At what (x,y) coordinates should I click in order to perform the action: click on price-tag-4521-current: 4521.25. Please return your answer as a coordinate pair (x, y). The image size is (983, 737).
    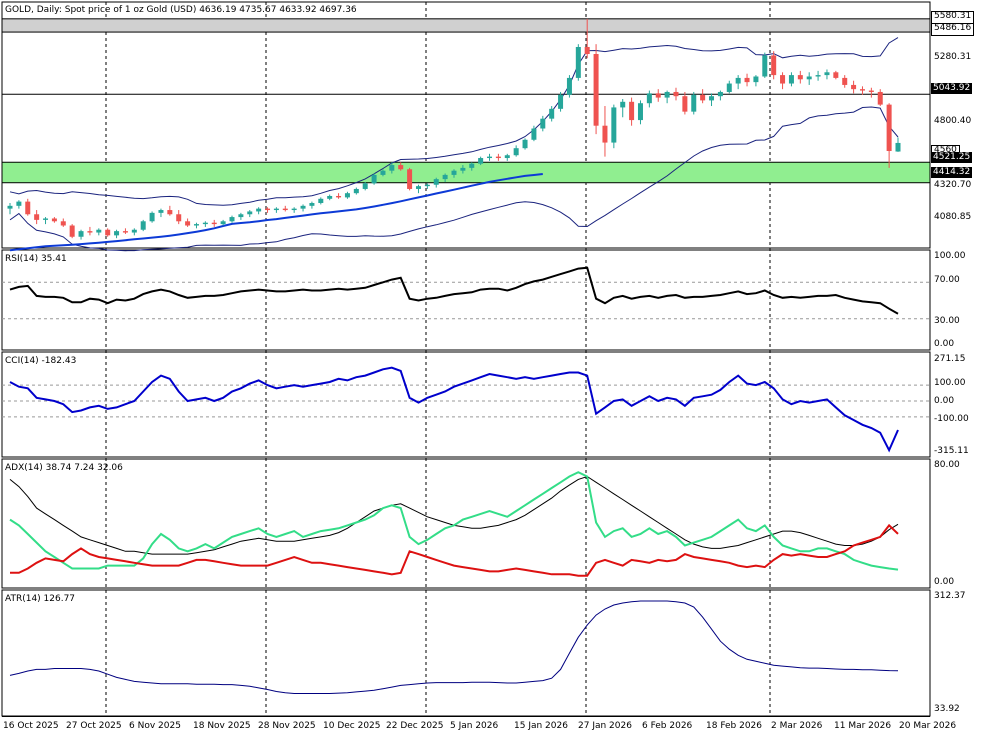
    Looking at the image, I should click on (952, 157).